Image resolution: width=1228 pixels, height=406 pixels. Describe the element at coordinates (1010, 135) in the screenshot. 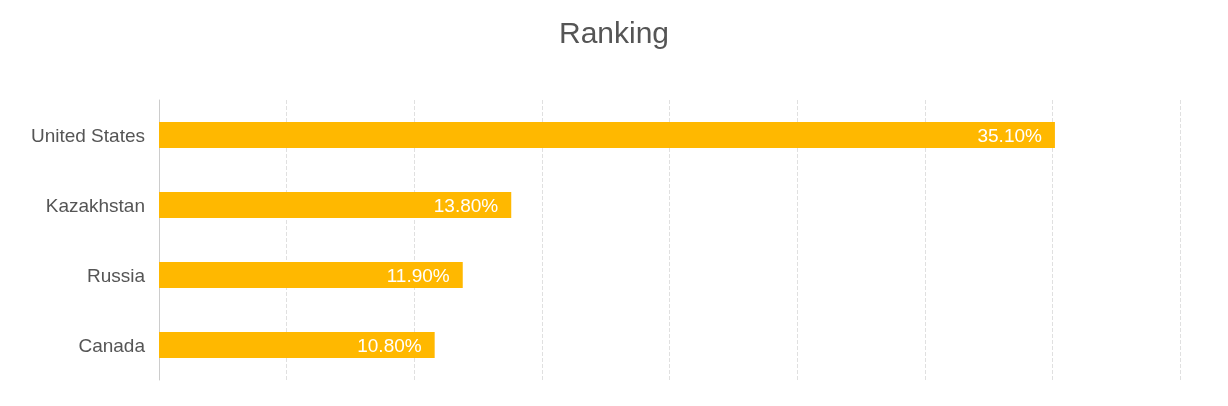

I see `data-label: 35.10%` at that location.